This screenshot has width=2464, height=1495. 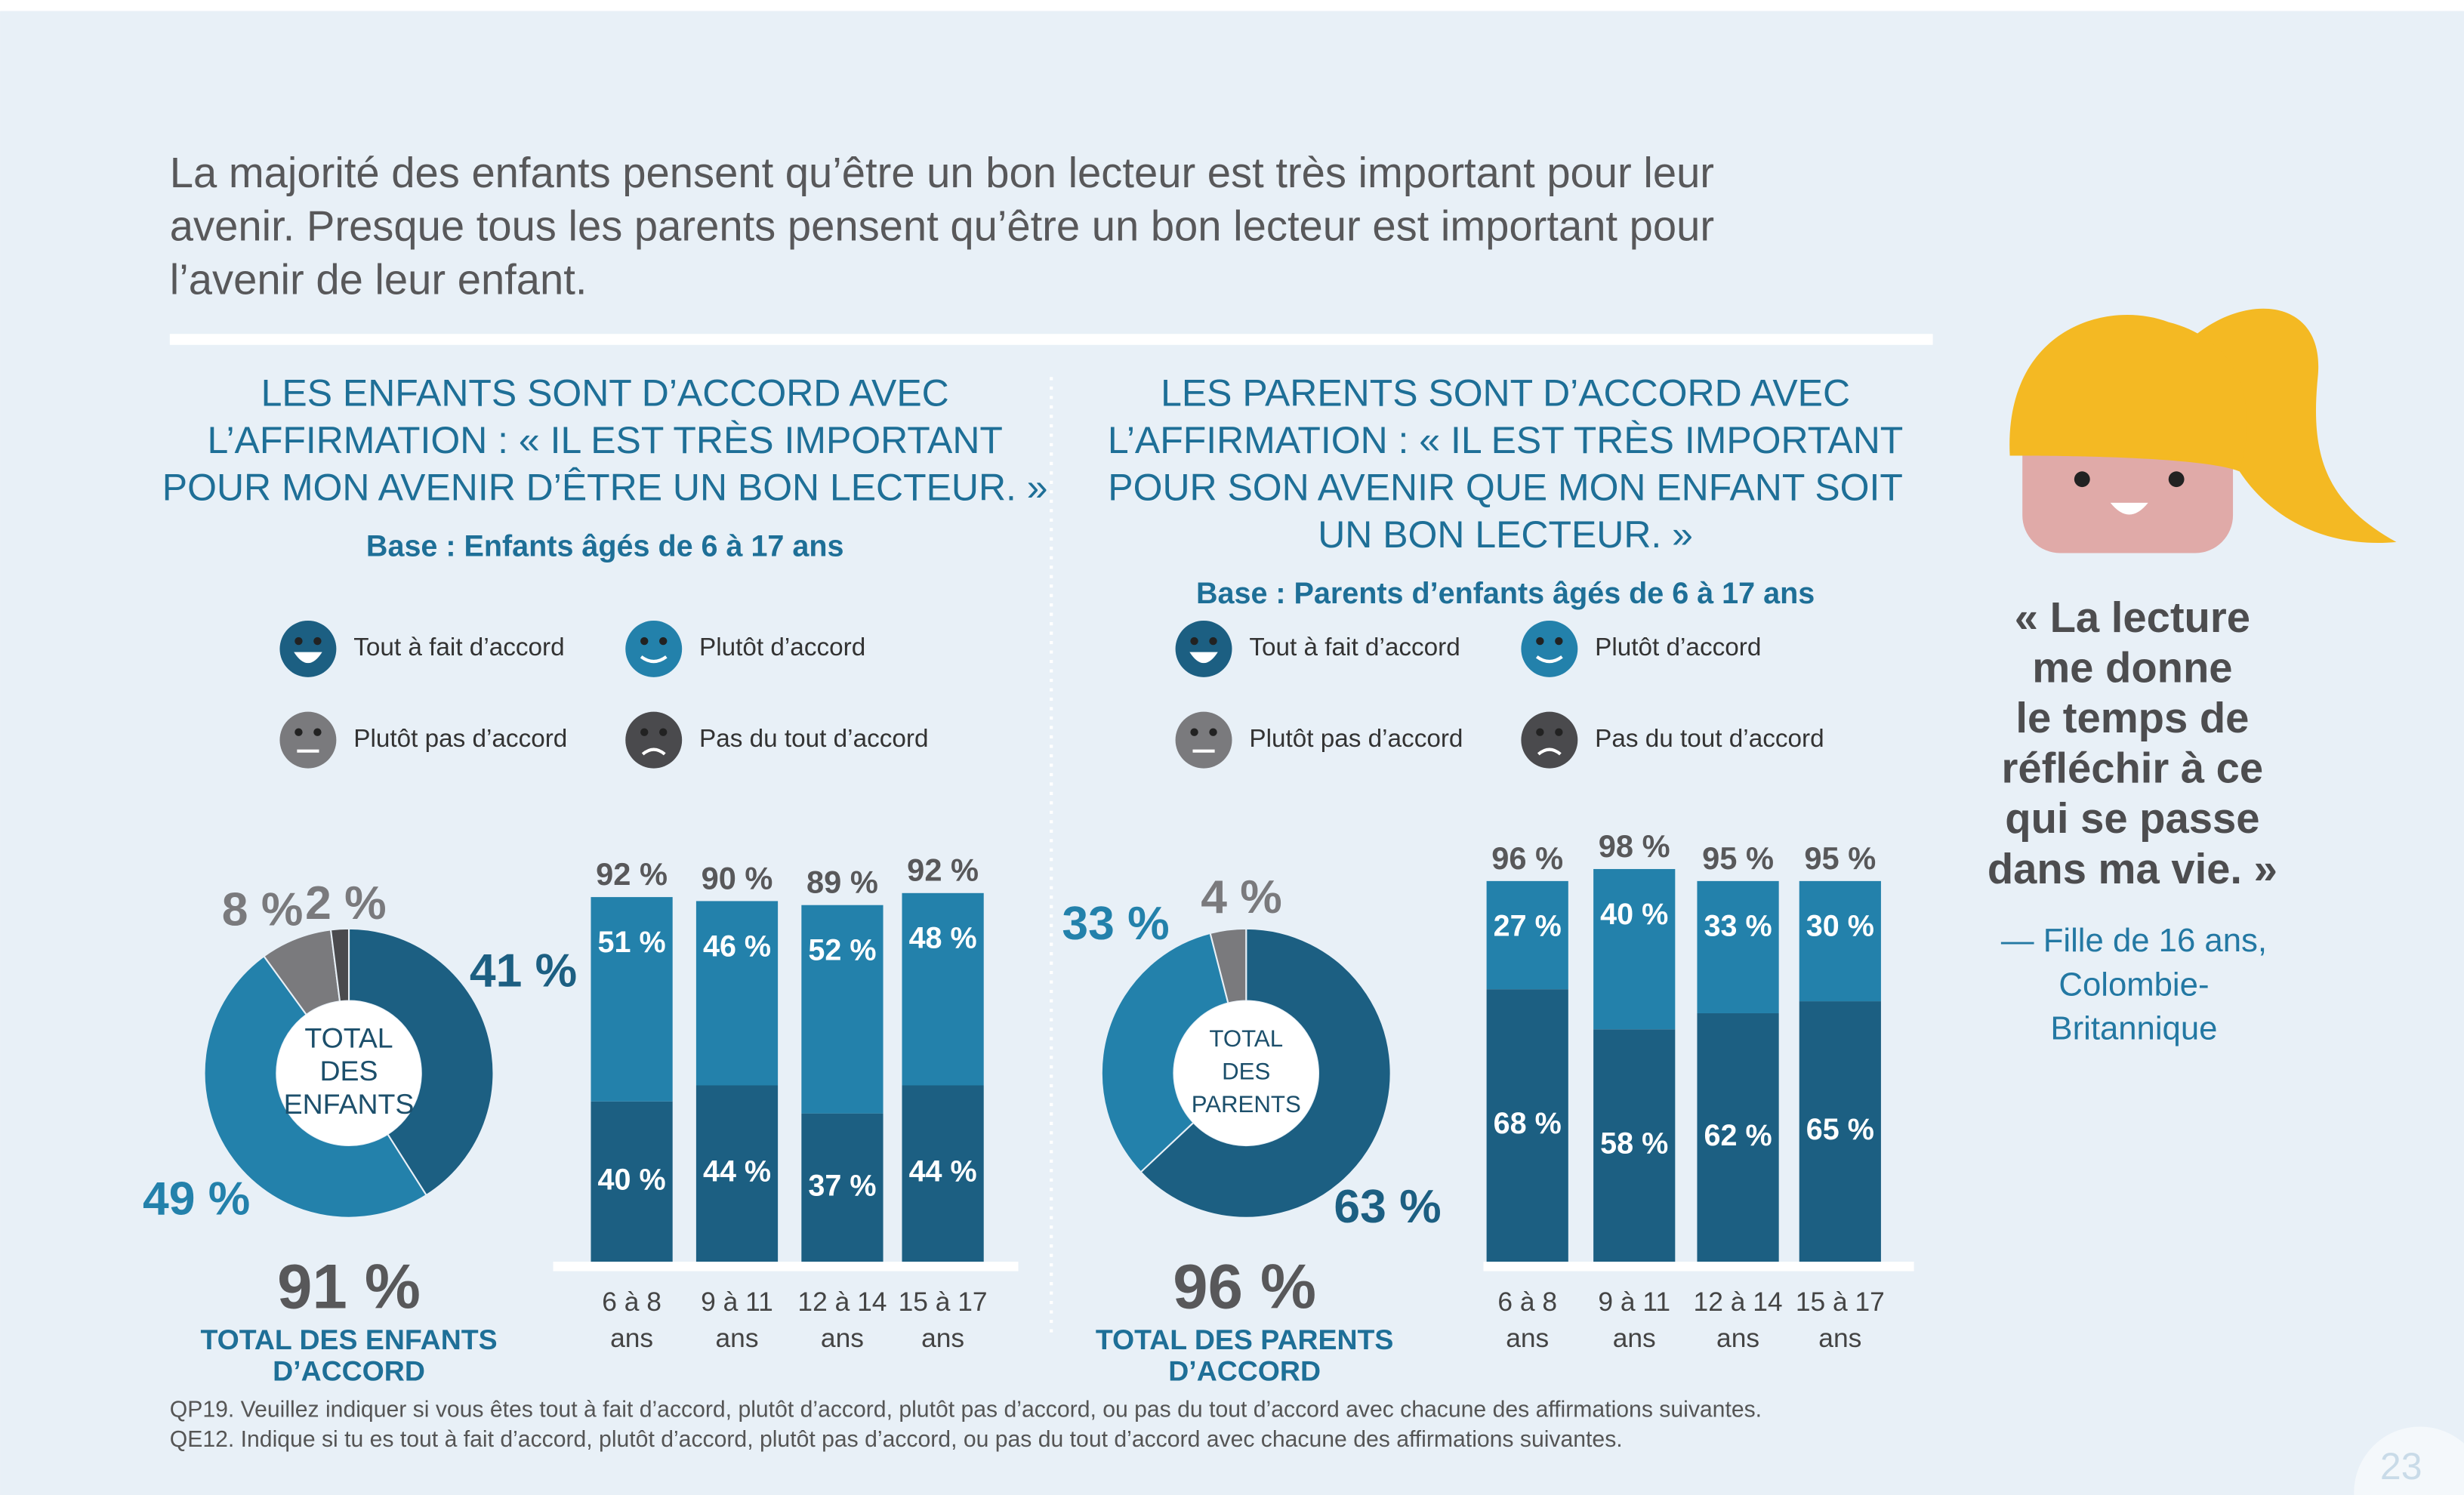 What do you see at coordinates (737, 877) in the screenshot?
I see `bar-total-label: 90 %` at bounding box center [737, 877].